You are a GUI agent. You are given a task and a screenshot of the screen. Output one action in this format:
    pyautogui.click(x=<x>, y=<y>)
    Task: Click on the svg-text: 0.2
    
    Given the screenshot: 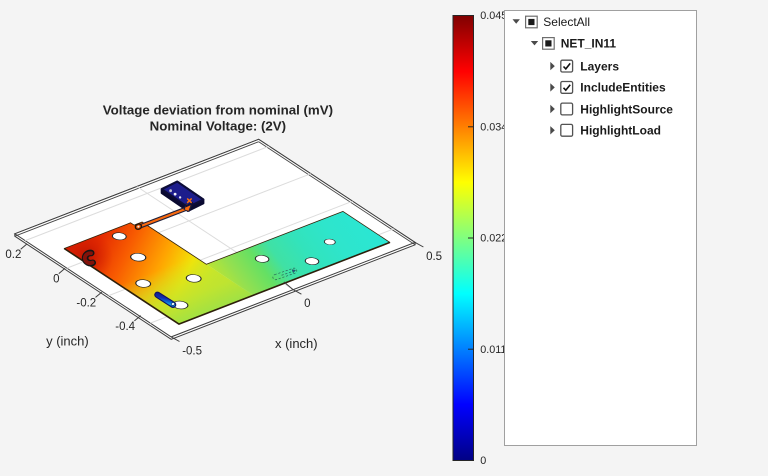 What is the action you would take?
    pyautogui.click(x=13, y=255)
    